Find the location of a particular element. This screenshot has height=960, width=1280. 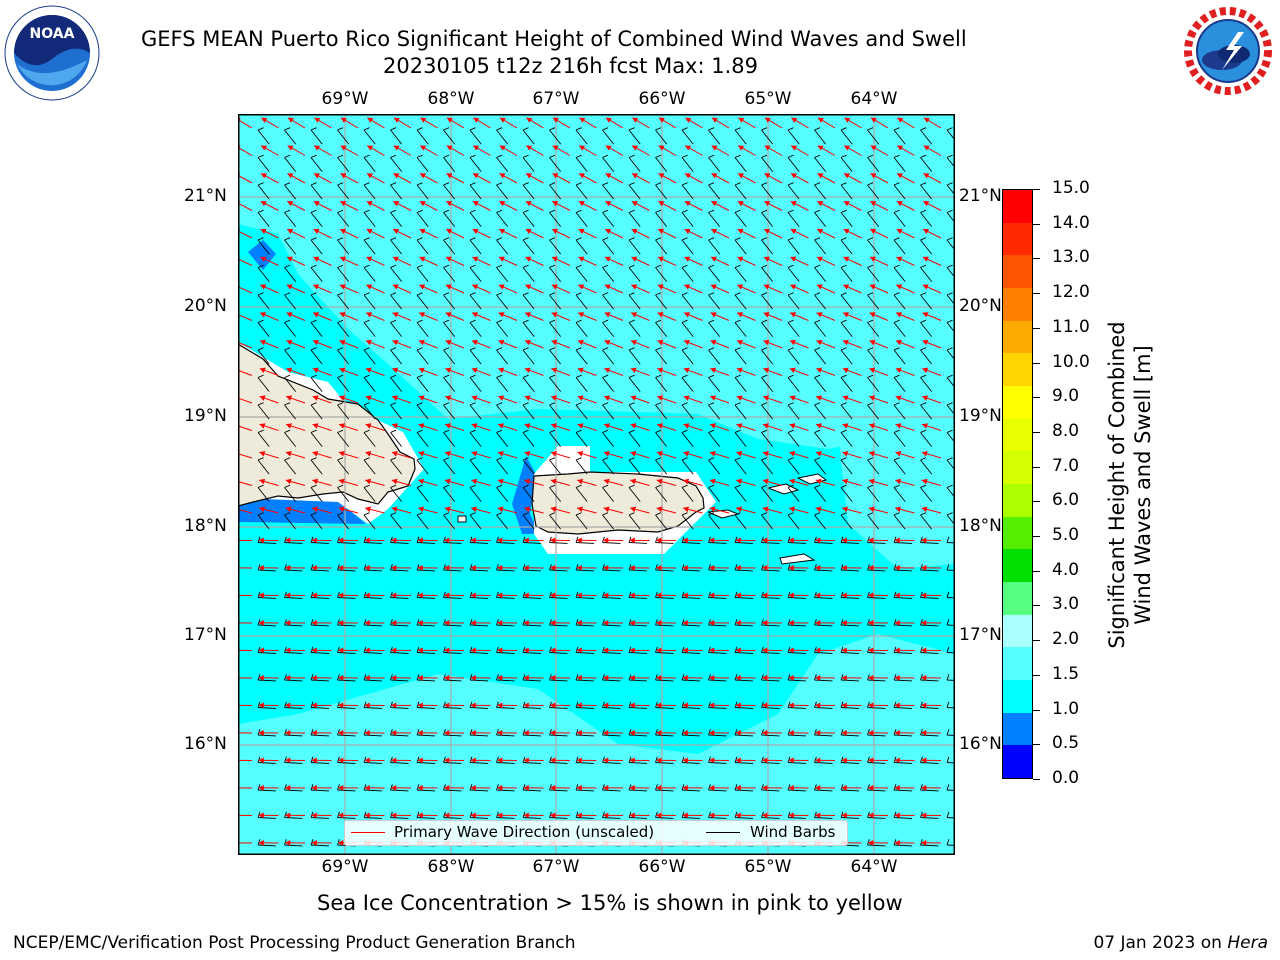

legend-wave-label: Primary Wave Direction (unscaled) is located at coordinates (524, 832).